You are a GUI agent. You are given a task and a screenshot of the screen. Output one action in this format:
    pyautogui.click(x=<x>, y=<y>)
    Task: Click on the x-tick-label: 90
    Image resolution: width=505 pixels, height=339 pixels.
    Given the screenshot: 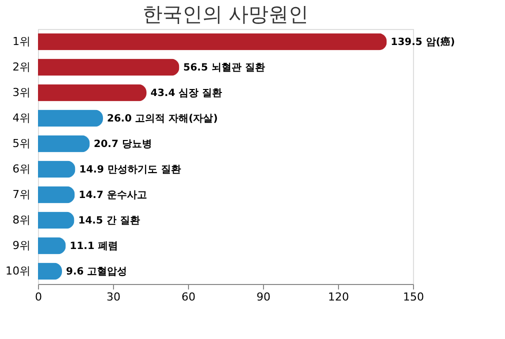 What is the action you would take?
    pyautogui.click(x=263, y=297)
    